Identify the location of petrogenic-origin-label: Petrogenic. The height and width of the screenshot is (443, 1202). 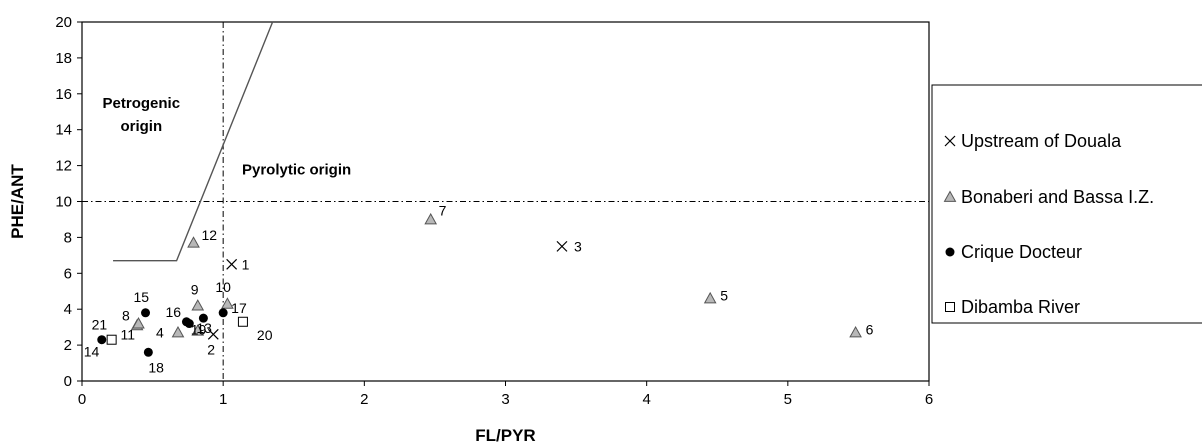
(142, 103).